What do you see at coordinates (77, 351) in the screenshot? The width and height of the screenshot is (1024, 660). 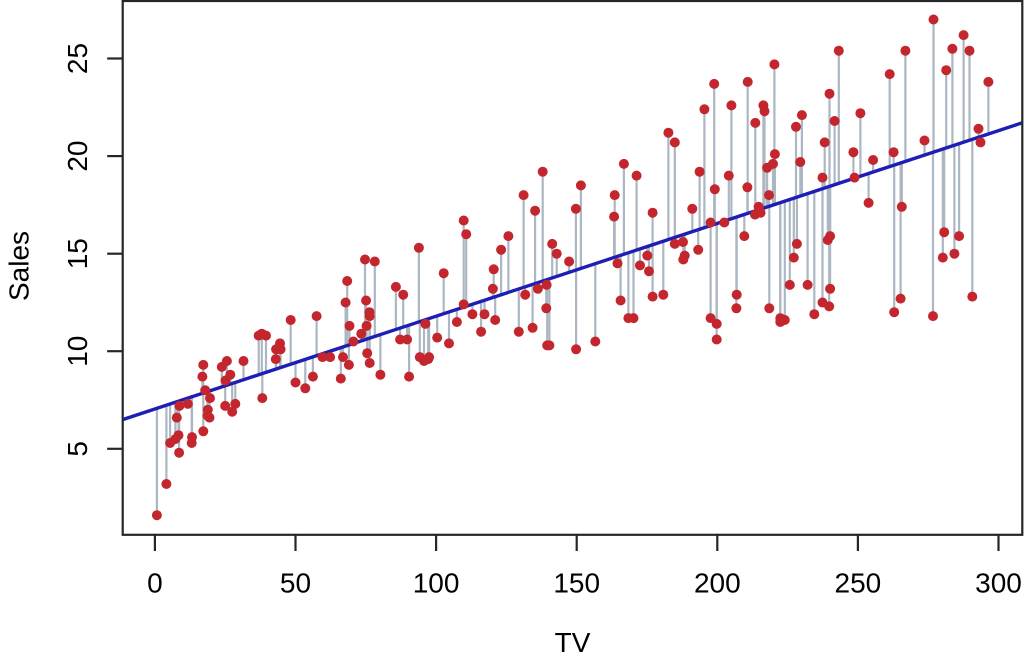 I see `svg-text: 10` at bounding box center [77, 351].